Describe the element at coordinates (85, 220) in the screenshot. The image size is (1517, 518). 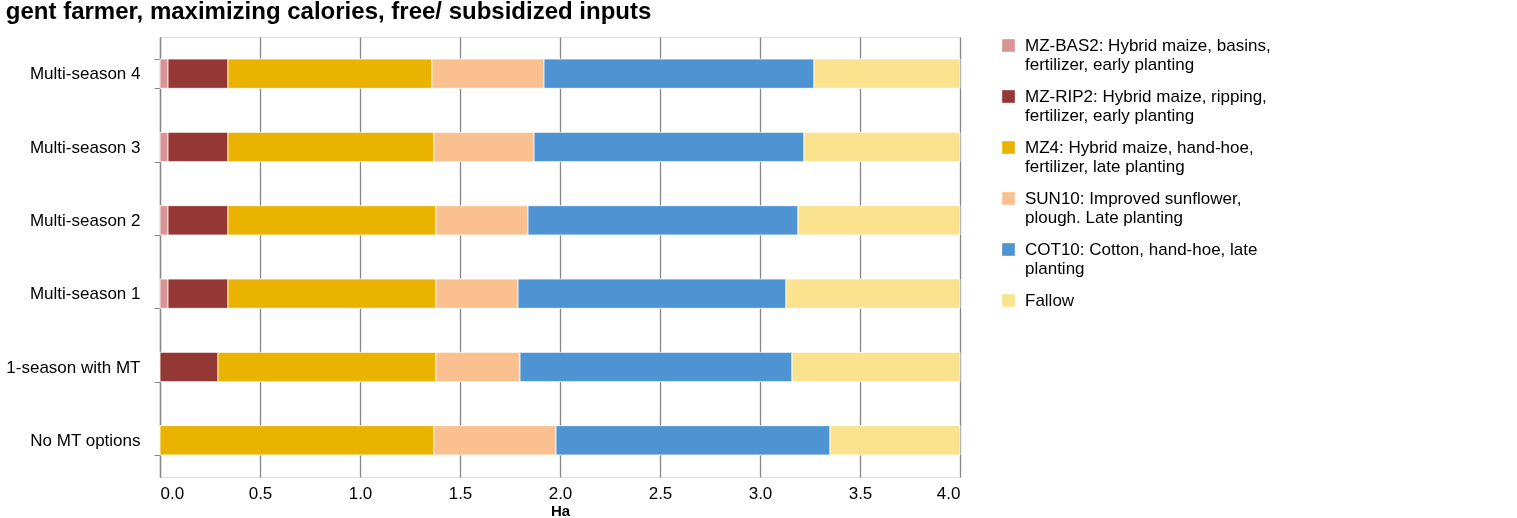
I see `y-tick-label: Multi-season 2` at that location.